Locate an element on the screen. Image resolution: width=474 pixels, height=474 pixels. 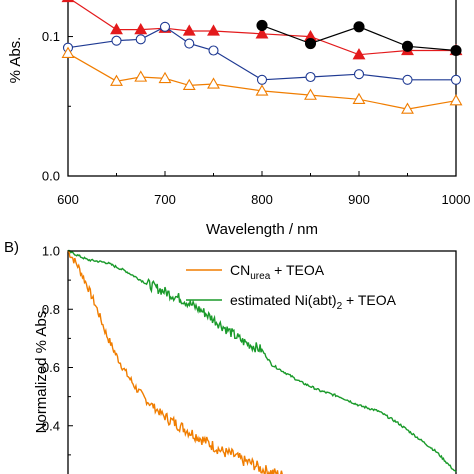
y-tick-label-b-0: 0.4 is located at coordinates (51, 425).